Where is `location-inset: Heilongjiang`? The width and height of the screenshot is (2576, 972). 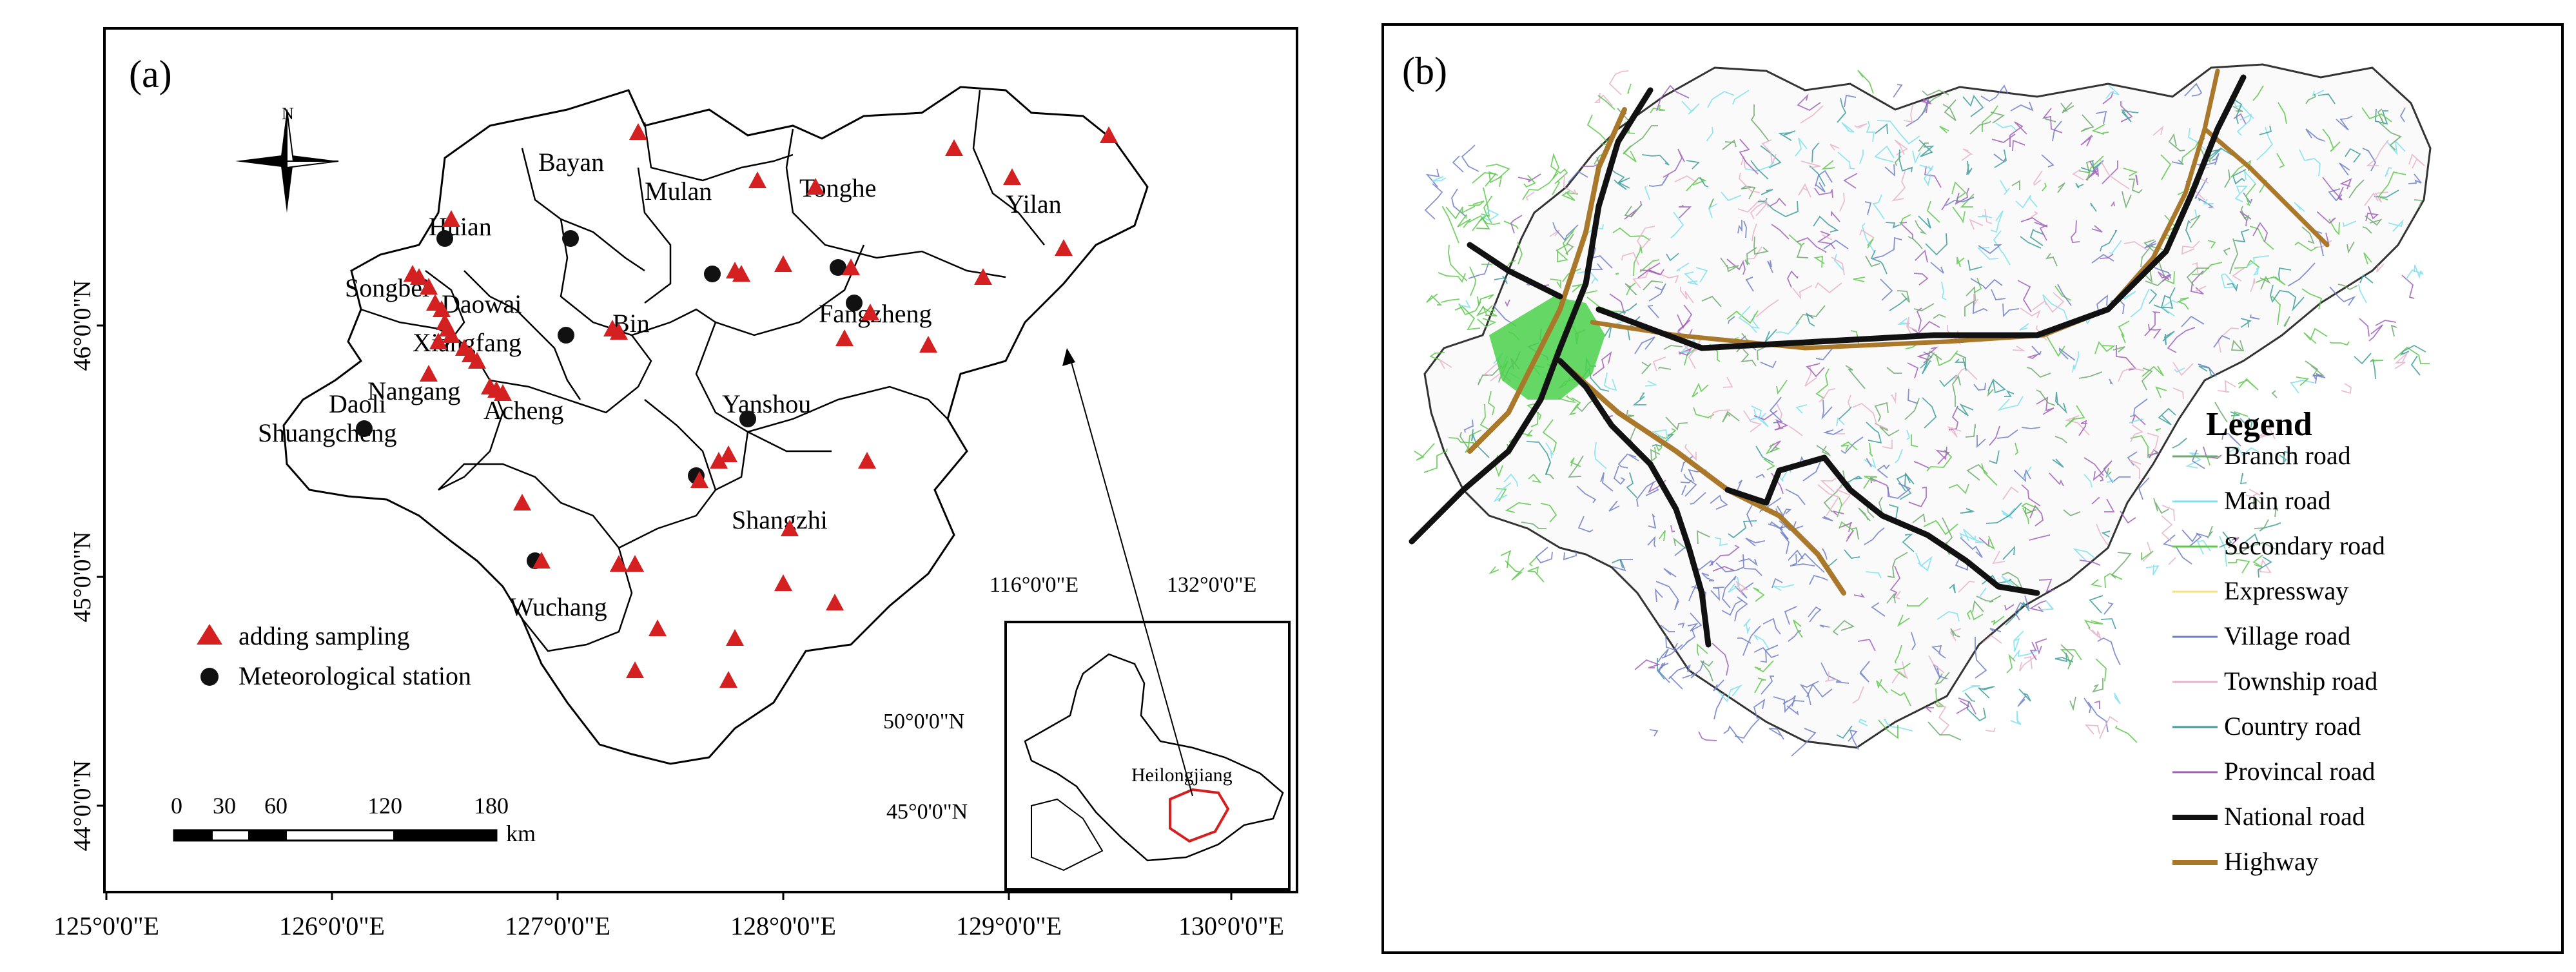 location-inset: Heilongjiang is located at coordinates (1147, 619).